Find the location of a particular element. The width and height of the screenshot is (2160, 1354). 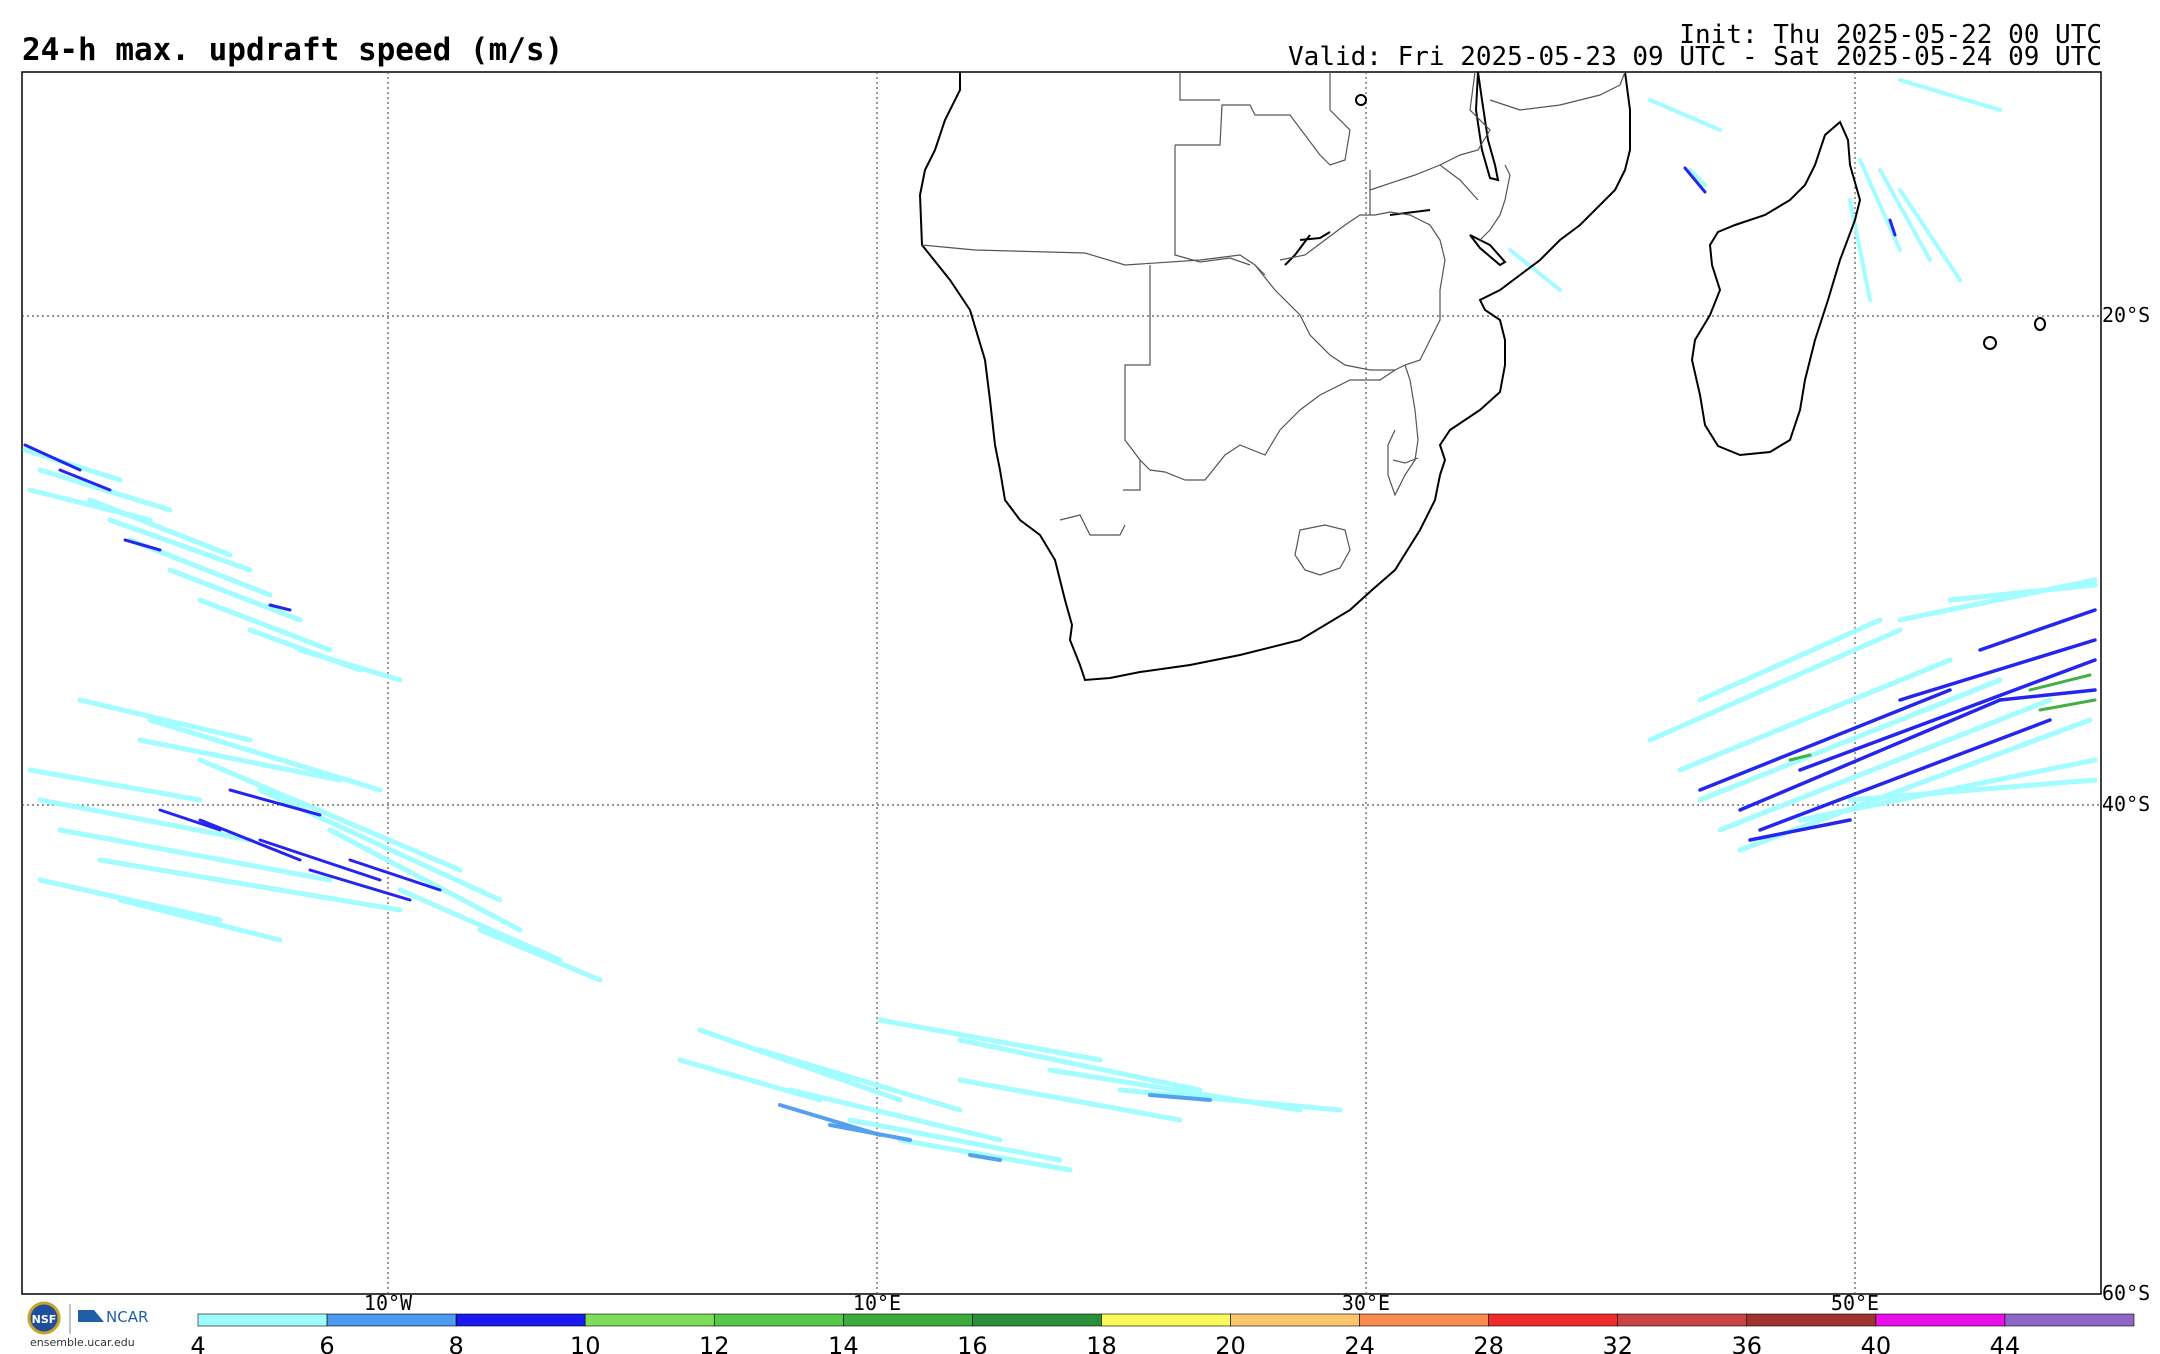

map-title: 24-h max. updraft speed (m/s) is located at coordinates (293, 50).